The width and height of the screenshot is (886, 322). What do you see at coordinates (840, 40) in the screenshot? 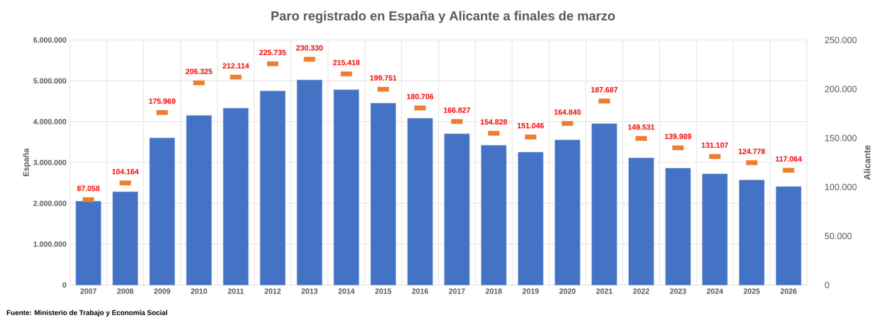
I see `y2-tick-label: 250.000` at bounding box center [840, 40].